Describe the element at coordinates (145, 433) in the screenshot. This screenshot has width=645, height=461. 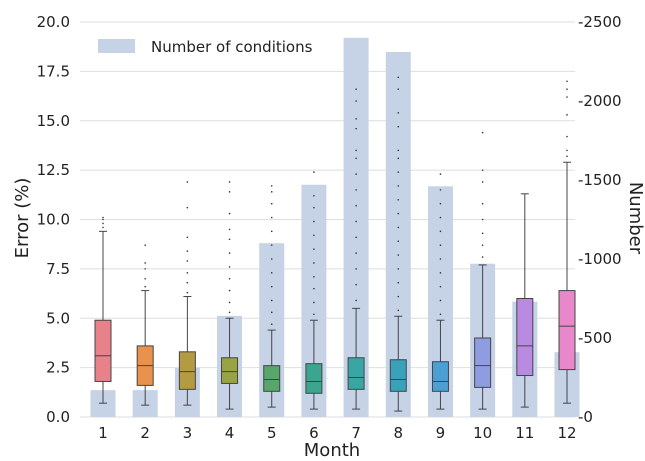
I see `x-tick-label: 2` at that location.